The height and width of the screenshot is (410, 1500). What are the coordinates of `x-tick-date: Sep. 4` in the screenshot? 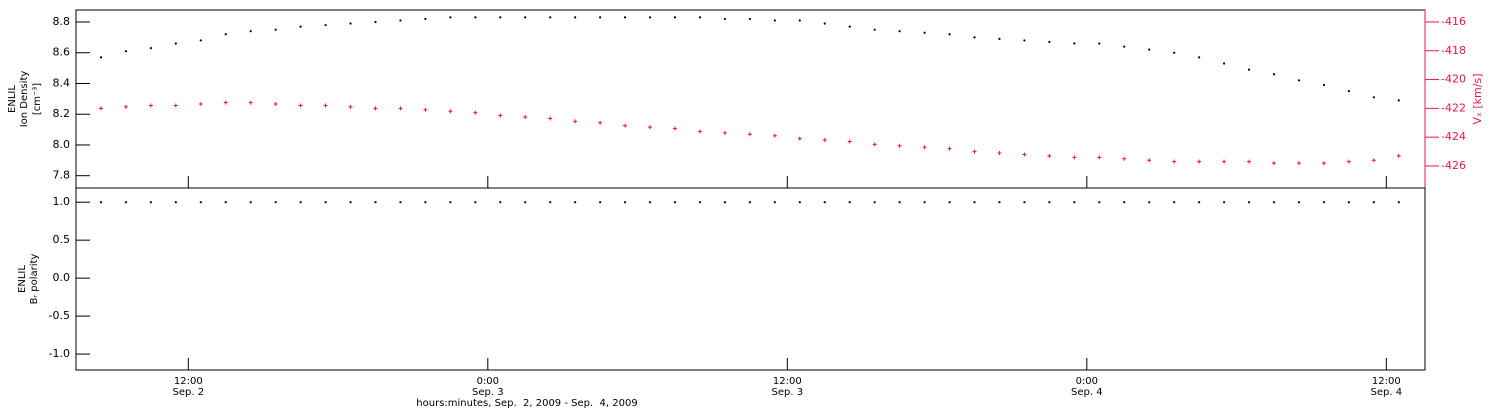 It's located at (1387, 392).